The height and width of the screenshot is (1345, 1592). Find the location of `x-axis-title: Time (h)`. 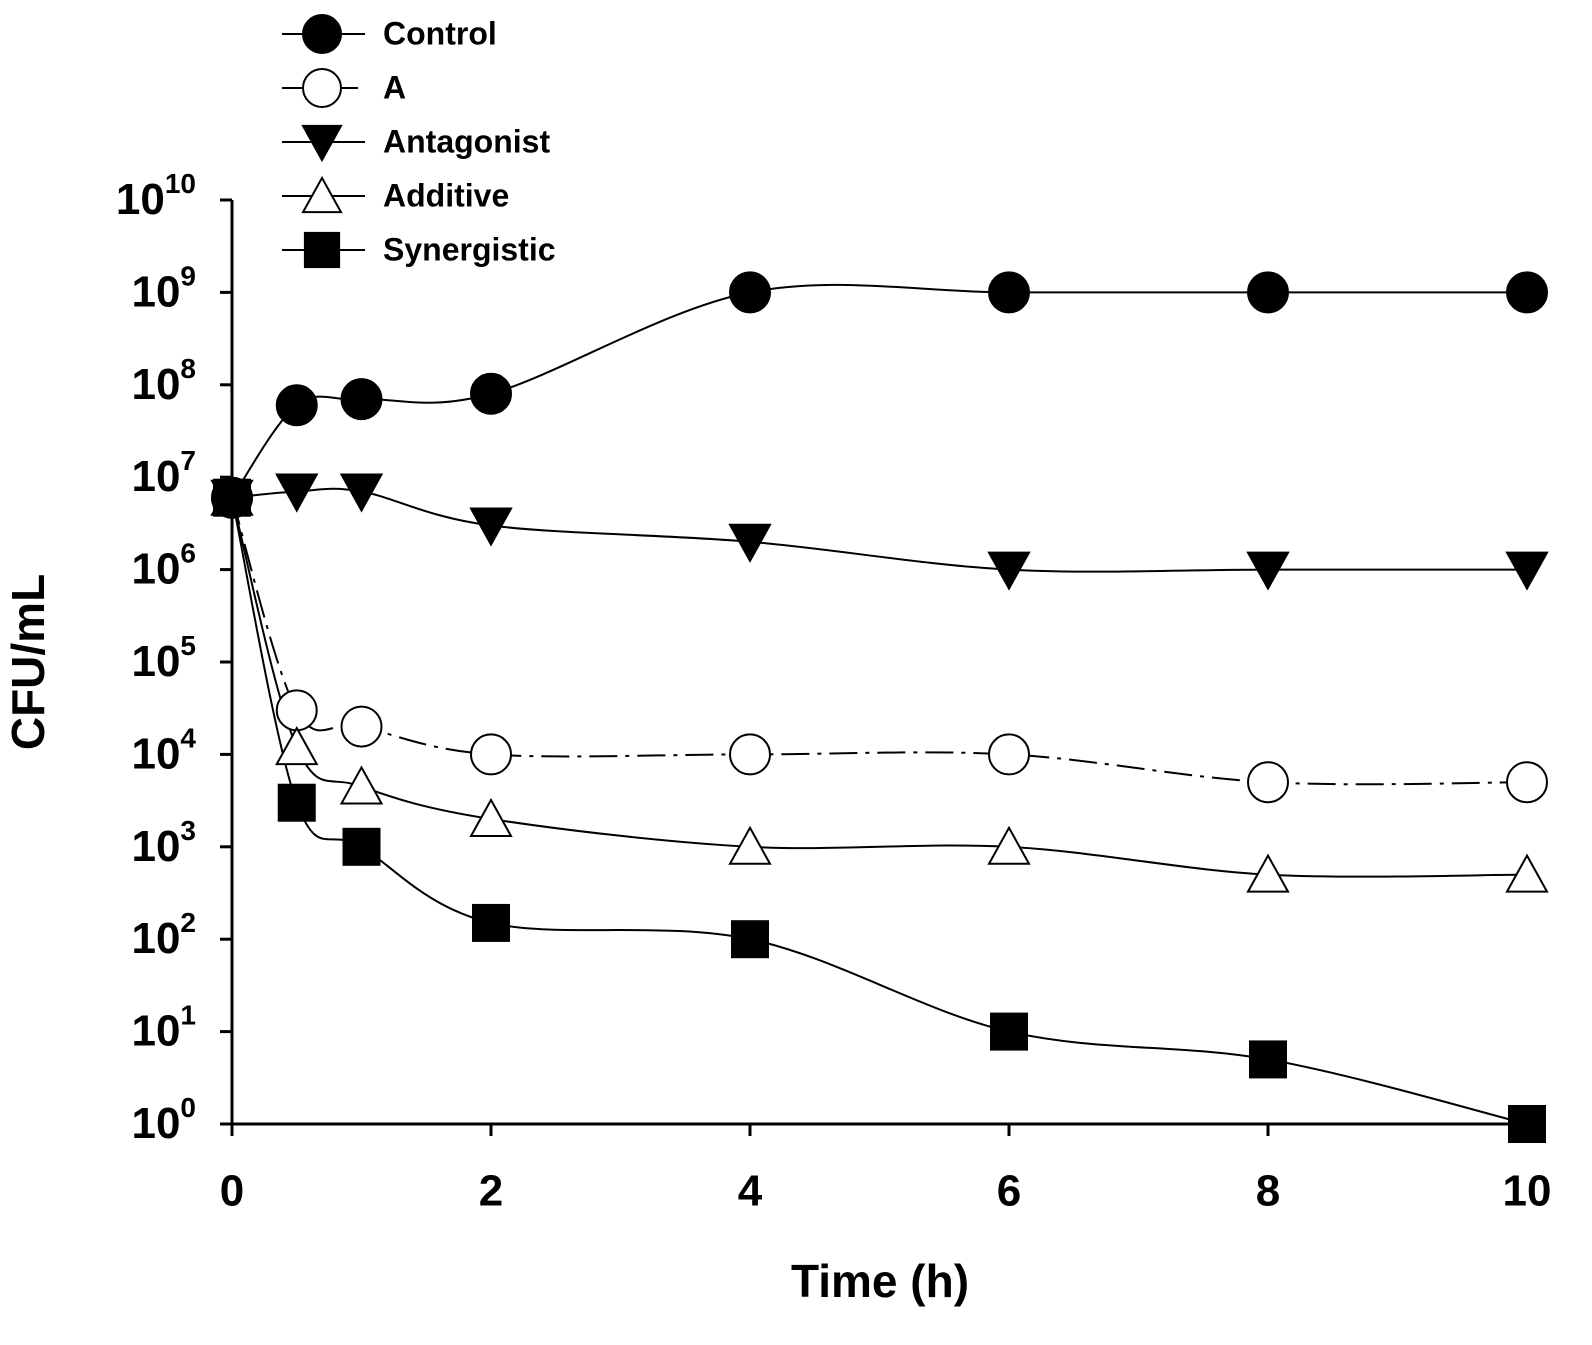

x-axis-title: Time (h) is located at coordinates (880, 1281).